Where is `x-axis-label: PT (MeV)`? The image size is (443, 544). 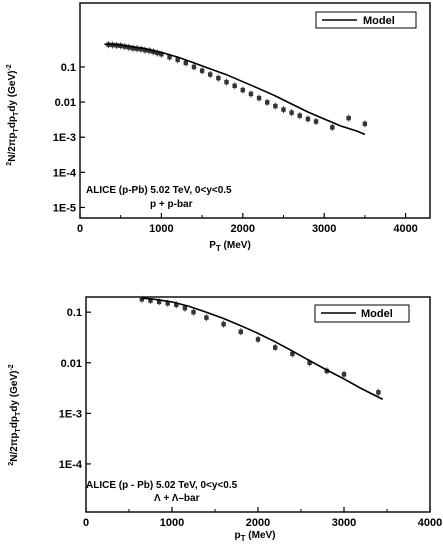 x-axis-label: PT (MeV) is located at coordinates (230, 246).